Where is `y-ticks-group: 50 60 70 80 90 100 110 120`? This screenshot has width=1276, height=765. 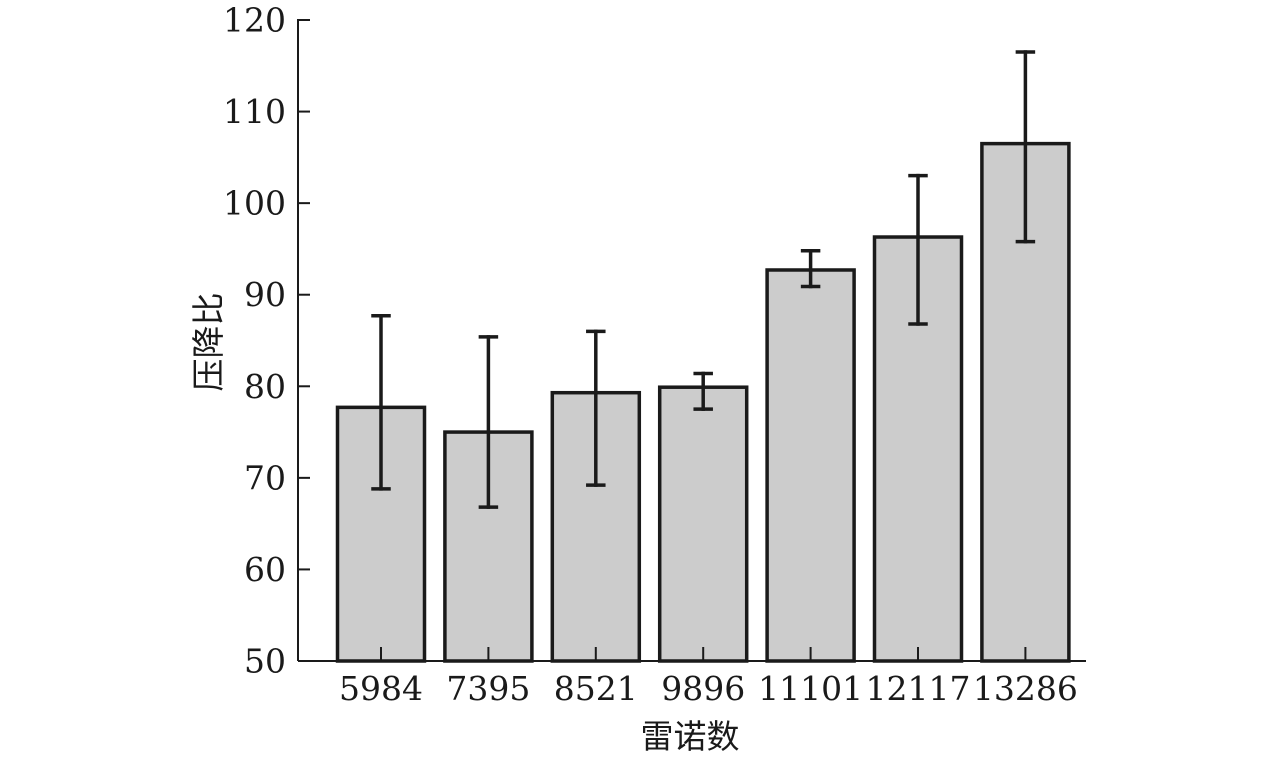
y-ticks-group: 50 60 70 80 90 100 110 120 is located at coordinates (266, 341).